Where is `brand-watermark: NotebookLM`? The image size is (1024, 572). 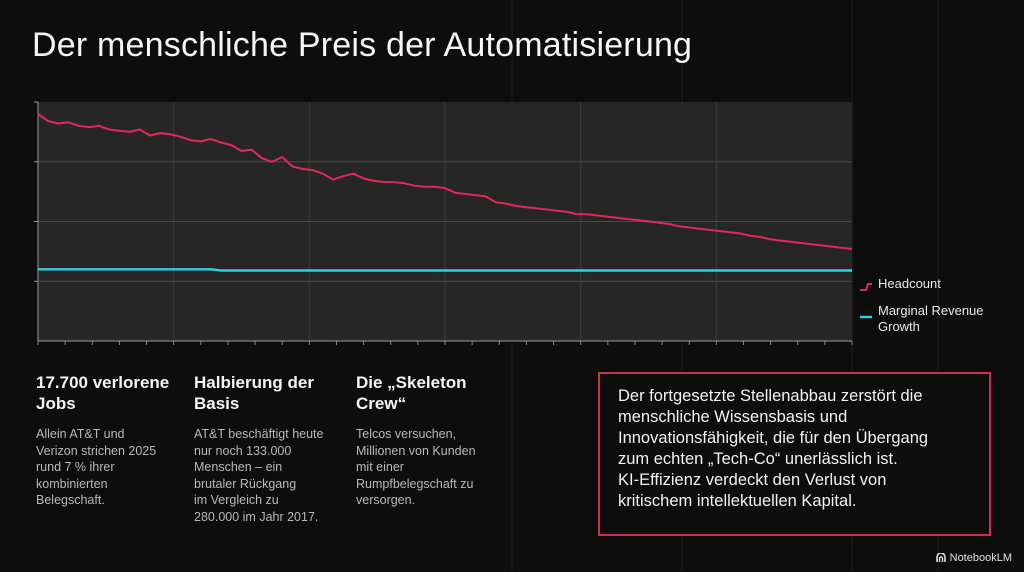 brand-watermark: NotebookLM is located at coordinates (973, 558).